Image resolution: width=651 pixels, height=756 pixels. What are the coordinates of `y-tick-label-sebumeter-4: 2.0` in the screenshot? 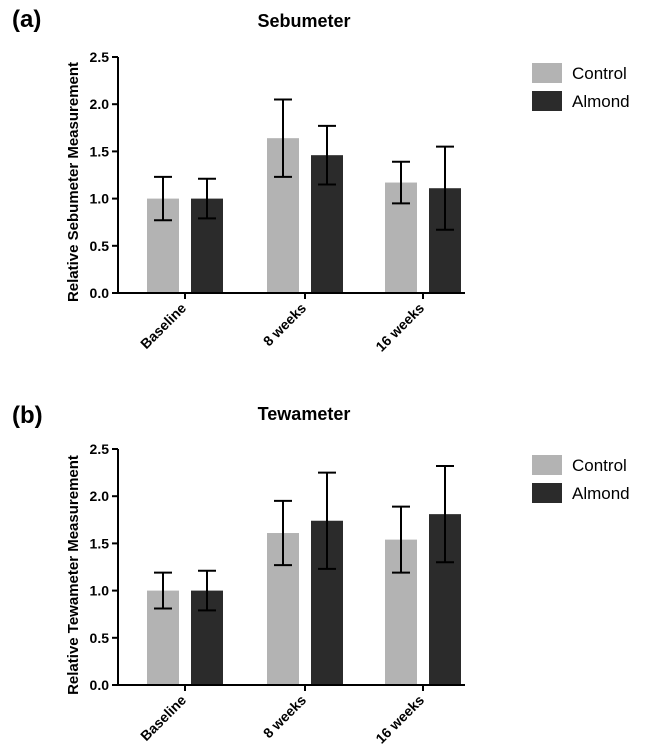 It's located at (100, 104).